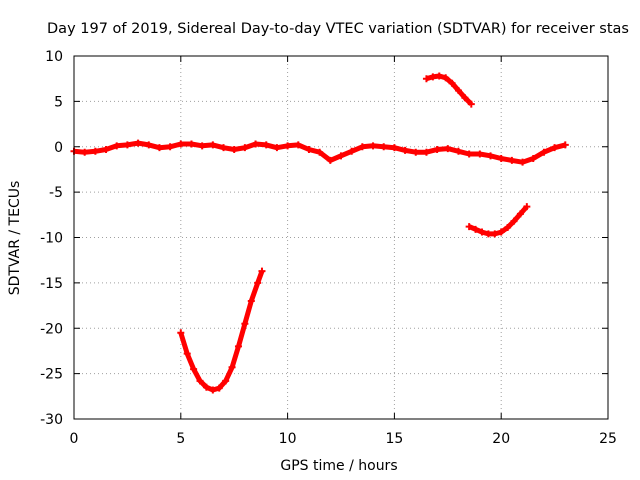 Image resolution: width=640 pixels, height=480 pixels. Describe the element at coordinates (221, 331) in the screenshot. I see `series-deep-negative-arc` at that location.